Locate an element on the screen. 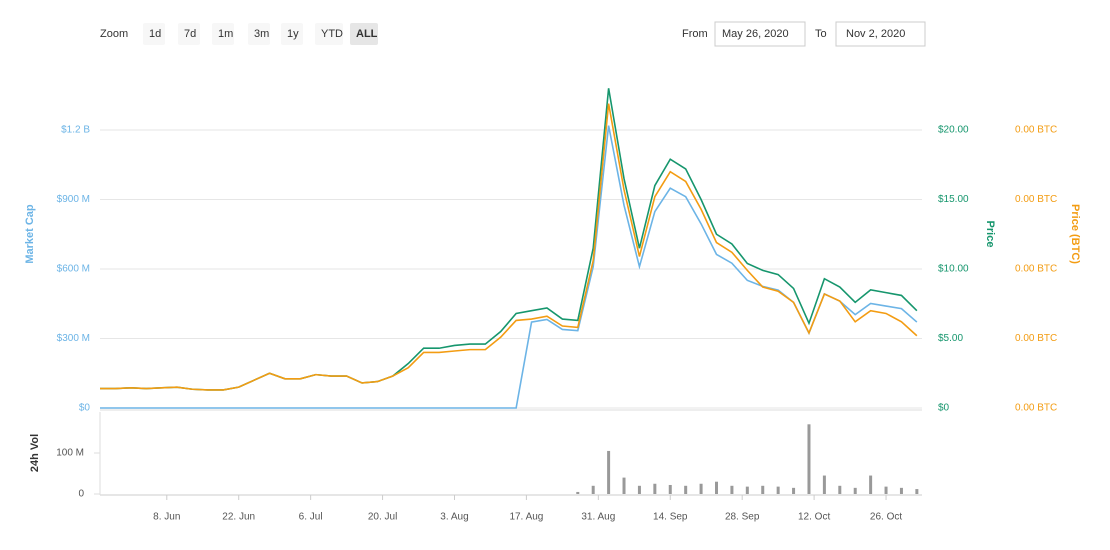 The width and height of the screenshot is (1110, 550). y-tick-label: $0 is located at coordinates (85, 408).